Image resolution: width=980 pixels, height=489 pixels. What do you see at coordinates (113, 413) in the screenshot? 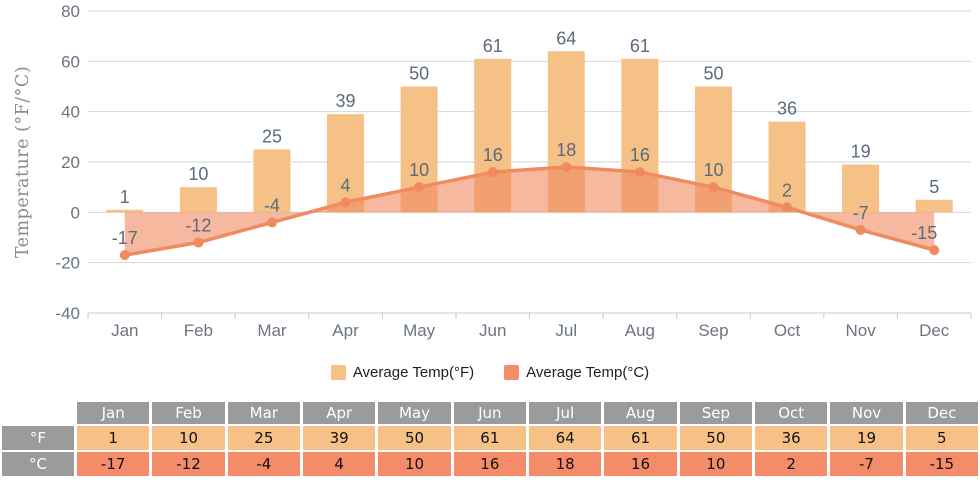
I see `table-month-header: Jan` at bounding box center [113, 413].